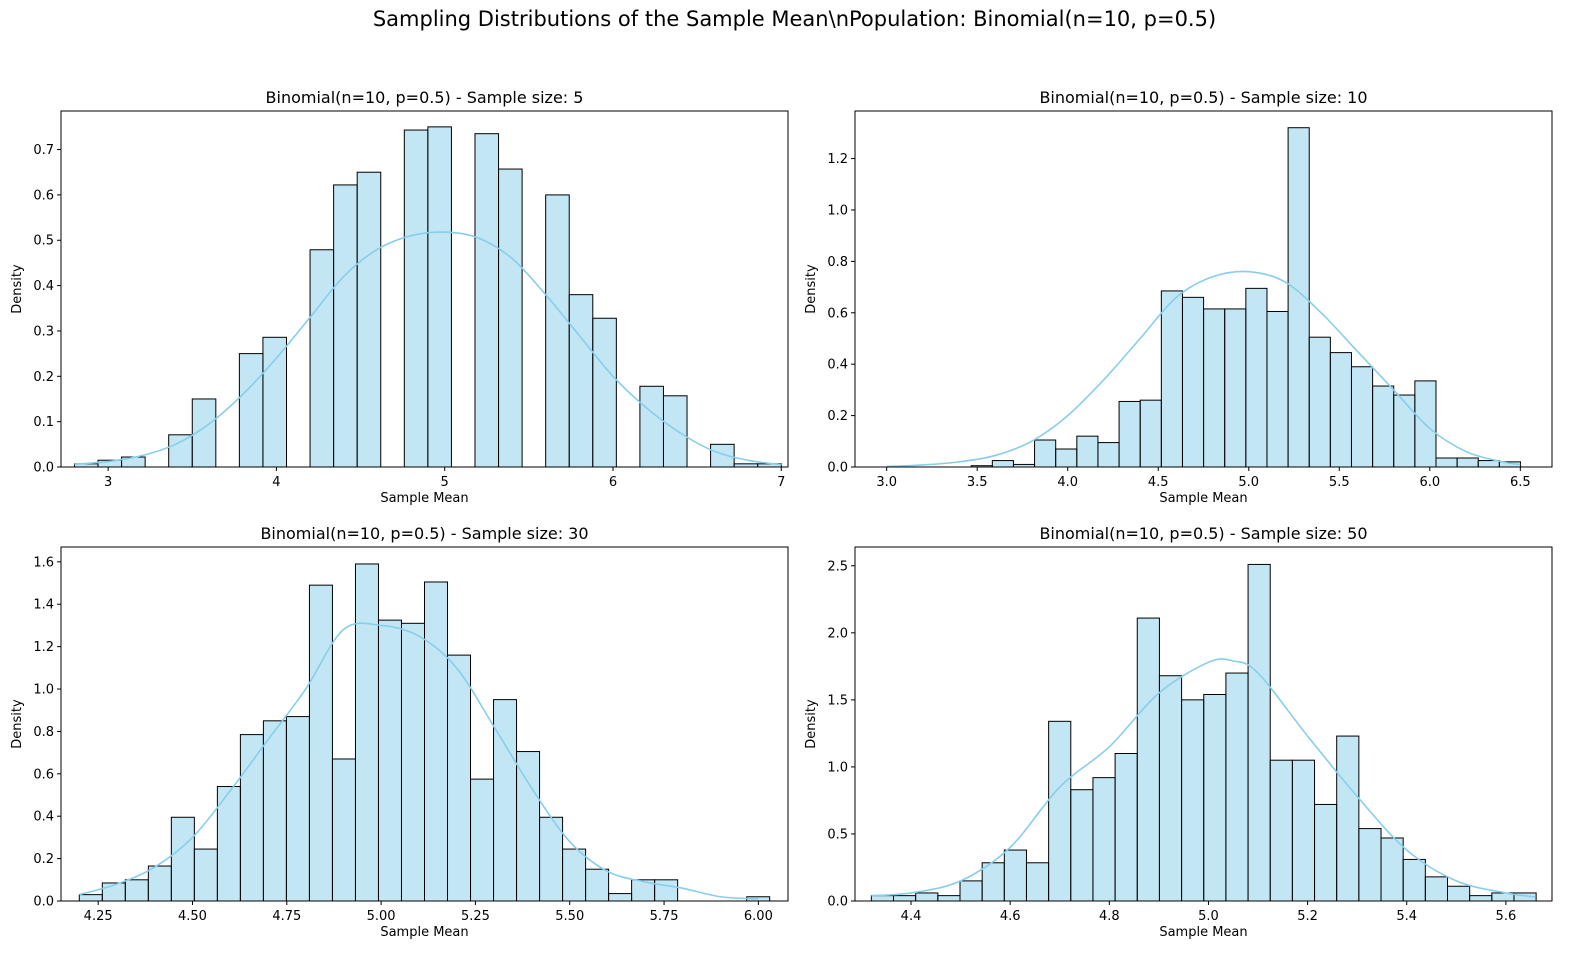  Describe the element at coordinates (837, 566) in the screenshot. I see `y-tick-label: 2.5` at that location.